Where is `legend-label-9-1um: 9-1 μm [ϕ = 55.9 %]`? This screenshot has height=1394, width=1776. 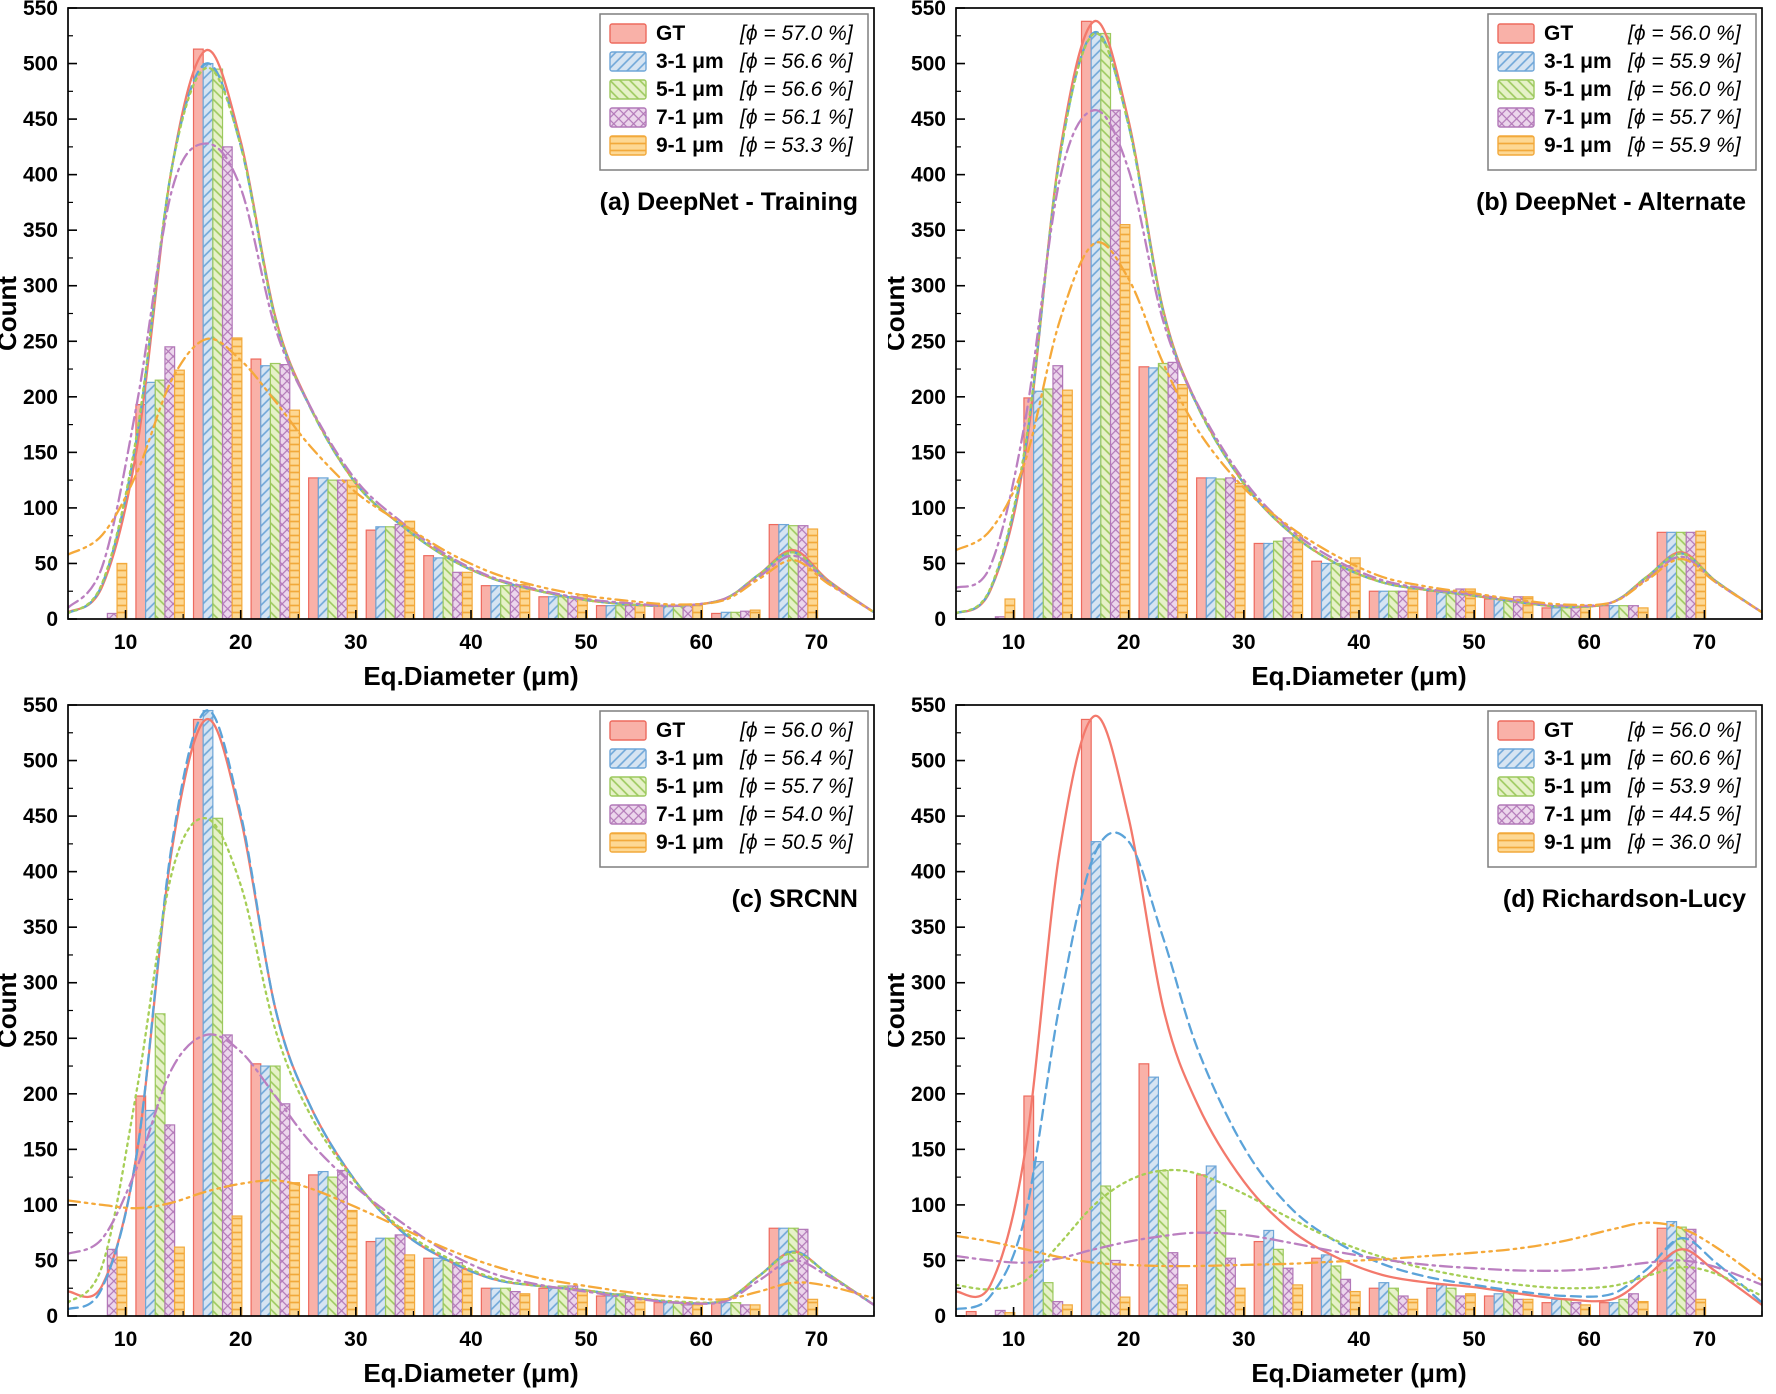
legend-label-9-1um: 9-1 μm [ϕ = 55.9 %] is located at coordinates (1643, 145).